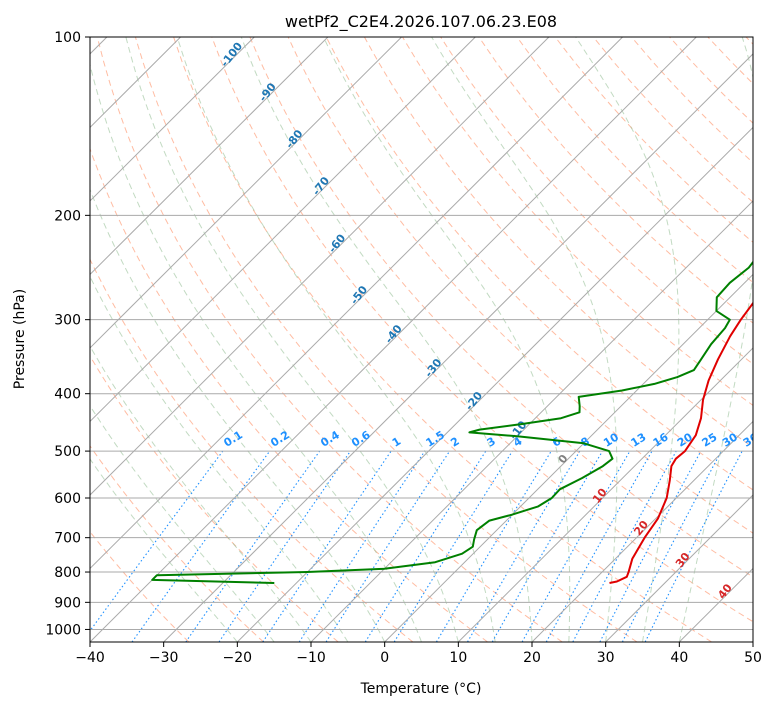 This screenshot has height=708, width=775. What do you see at coordinates (164, 658) in the screenshot?
I see `x-tick-label: −30` at bounding box center [164, 658].